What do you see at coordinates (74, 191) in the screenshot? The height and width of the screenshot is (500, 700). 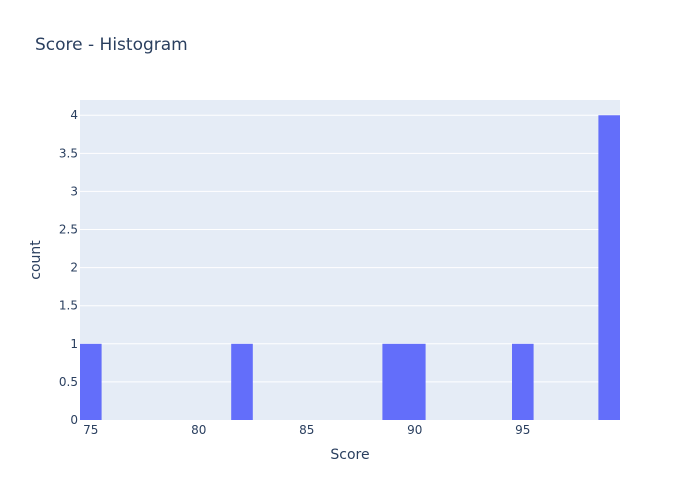 I see `y-tick-label: 3` at bounding box center [74, 191].